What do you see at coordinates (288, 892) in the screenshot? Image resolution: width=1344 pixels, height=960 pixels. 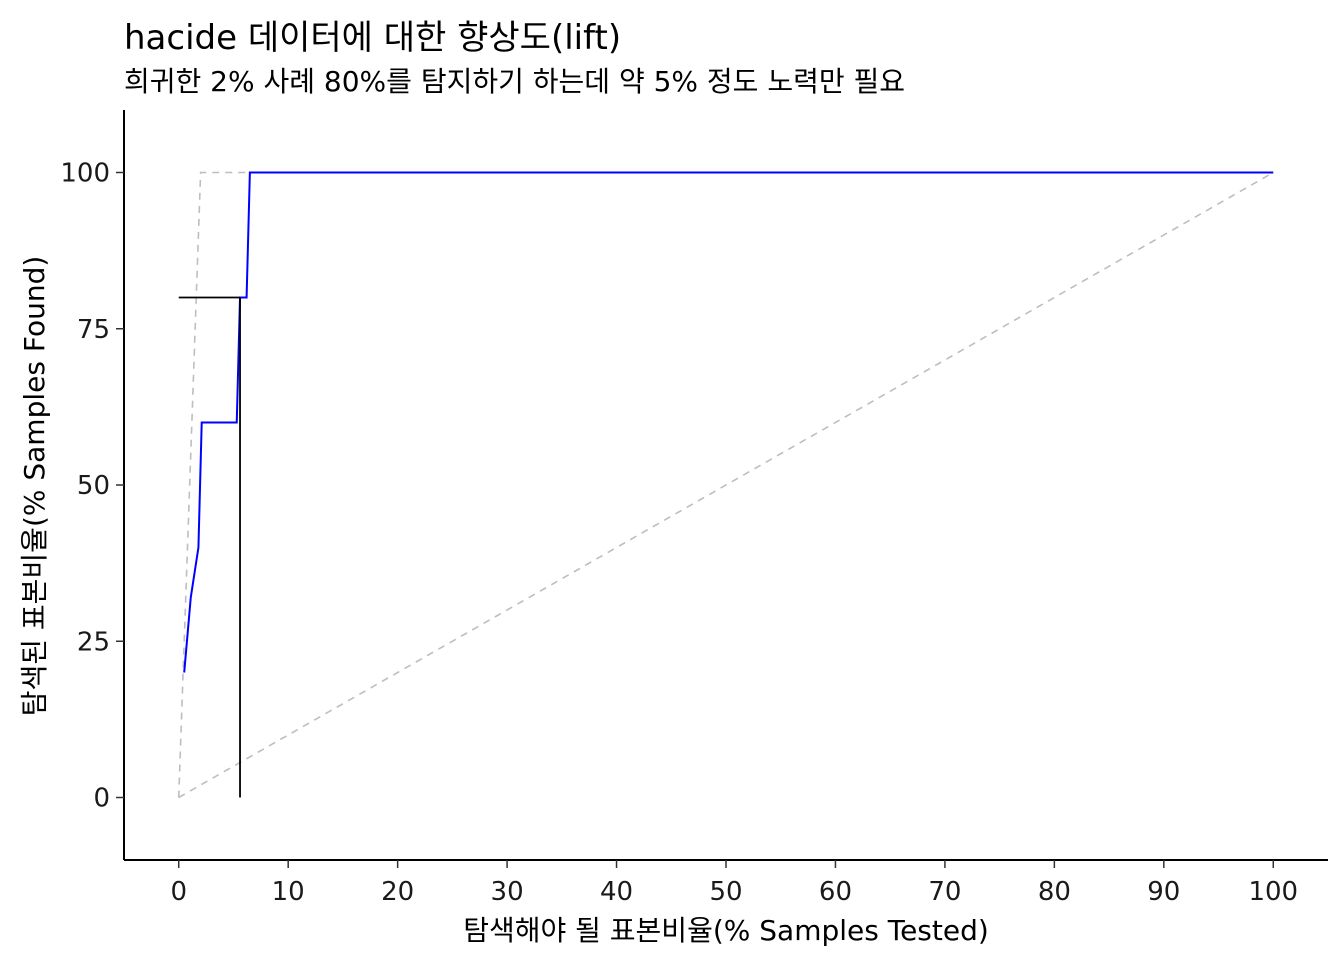 I see `x-tick-label: 10` at bounding box center [288, 892].